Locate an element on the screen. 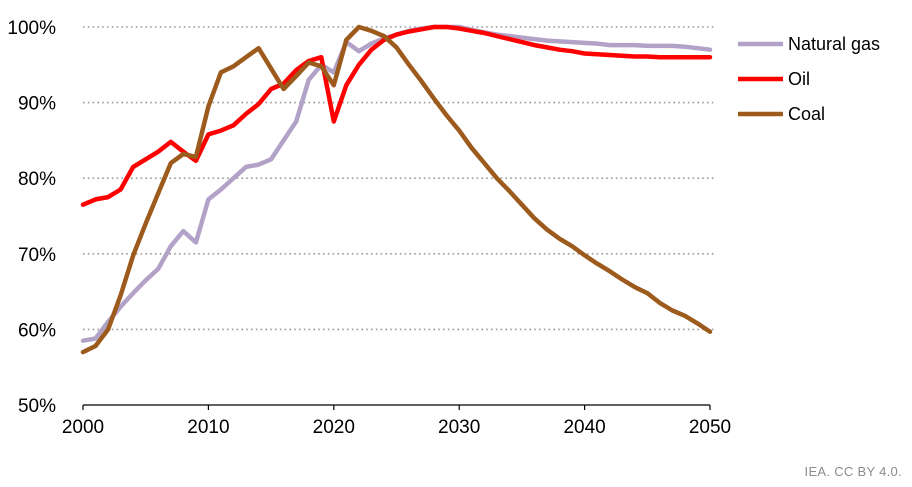  y-axis-tick-labels: 50% 60% 70% 80% 90% 100% is located at coordinates (31, 217).